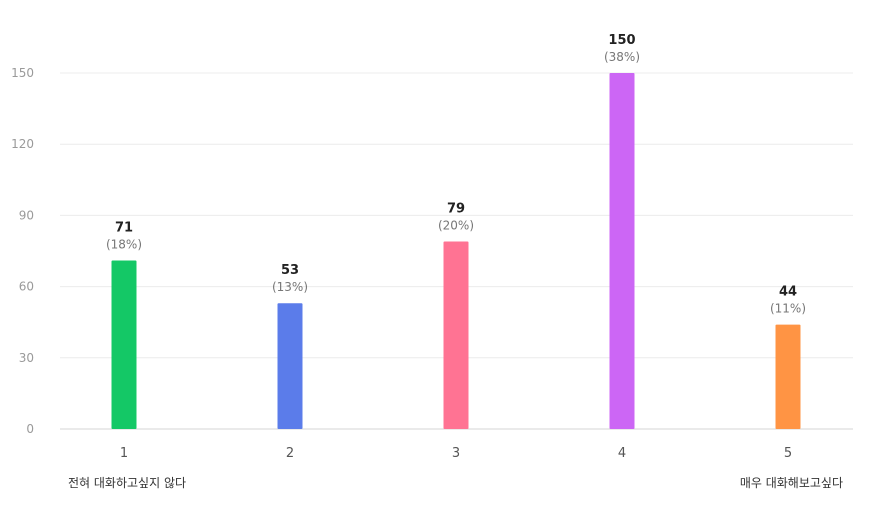 This screenshot has width=874, height=512. Describe the element at coordinates (788, 453) in the screenshot. I see `x-tick-label: 5` at that location.